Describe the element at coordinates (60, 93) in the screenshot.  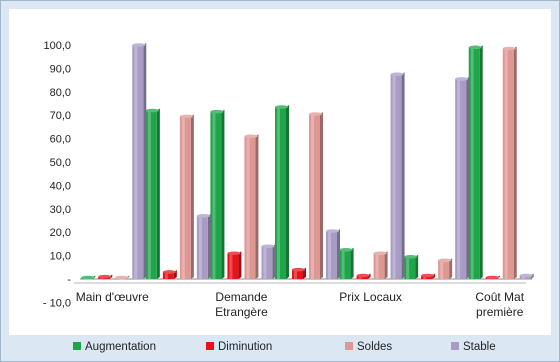
I see `y-tick-label: 80,0` at that location.